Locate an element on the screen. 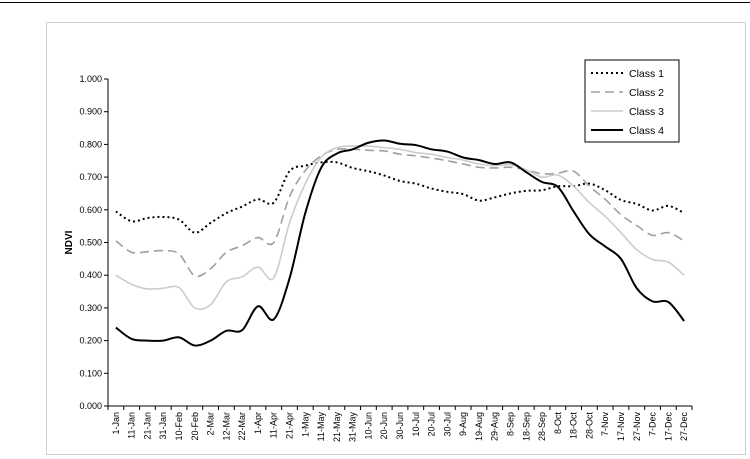  x-tick-label: 8-Oct is located at coordinates (558, 423).